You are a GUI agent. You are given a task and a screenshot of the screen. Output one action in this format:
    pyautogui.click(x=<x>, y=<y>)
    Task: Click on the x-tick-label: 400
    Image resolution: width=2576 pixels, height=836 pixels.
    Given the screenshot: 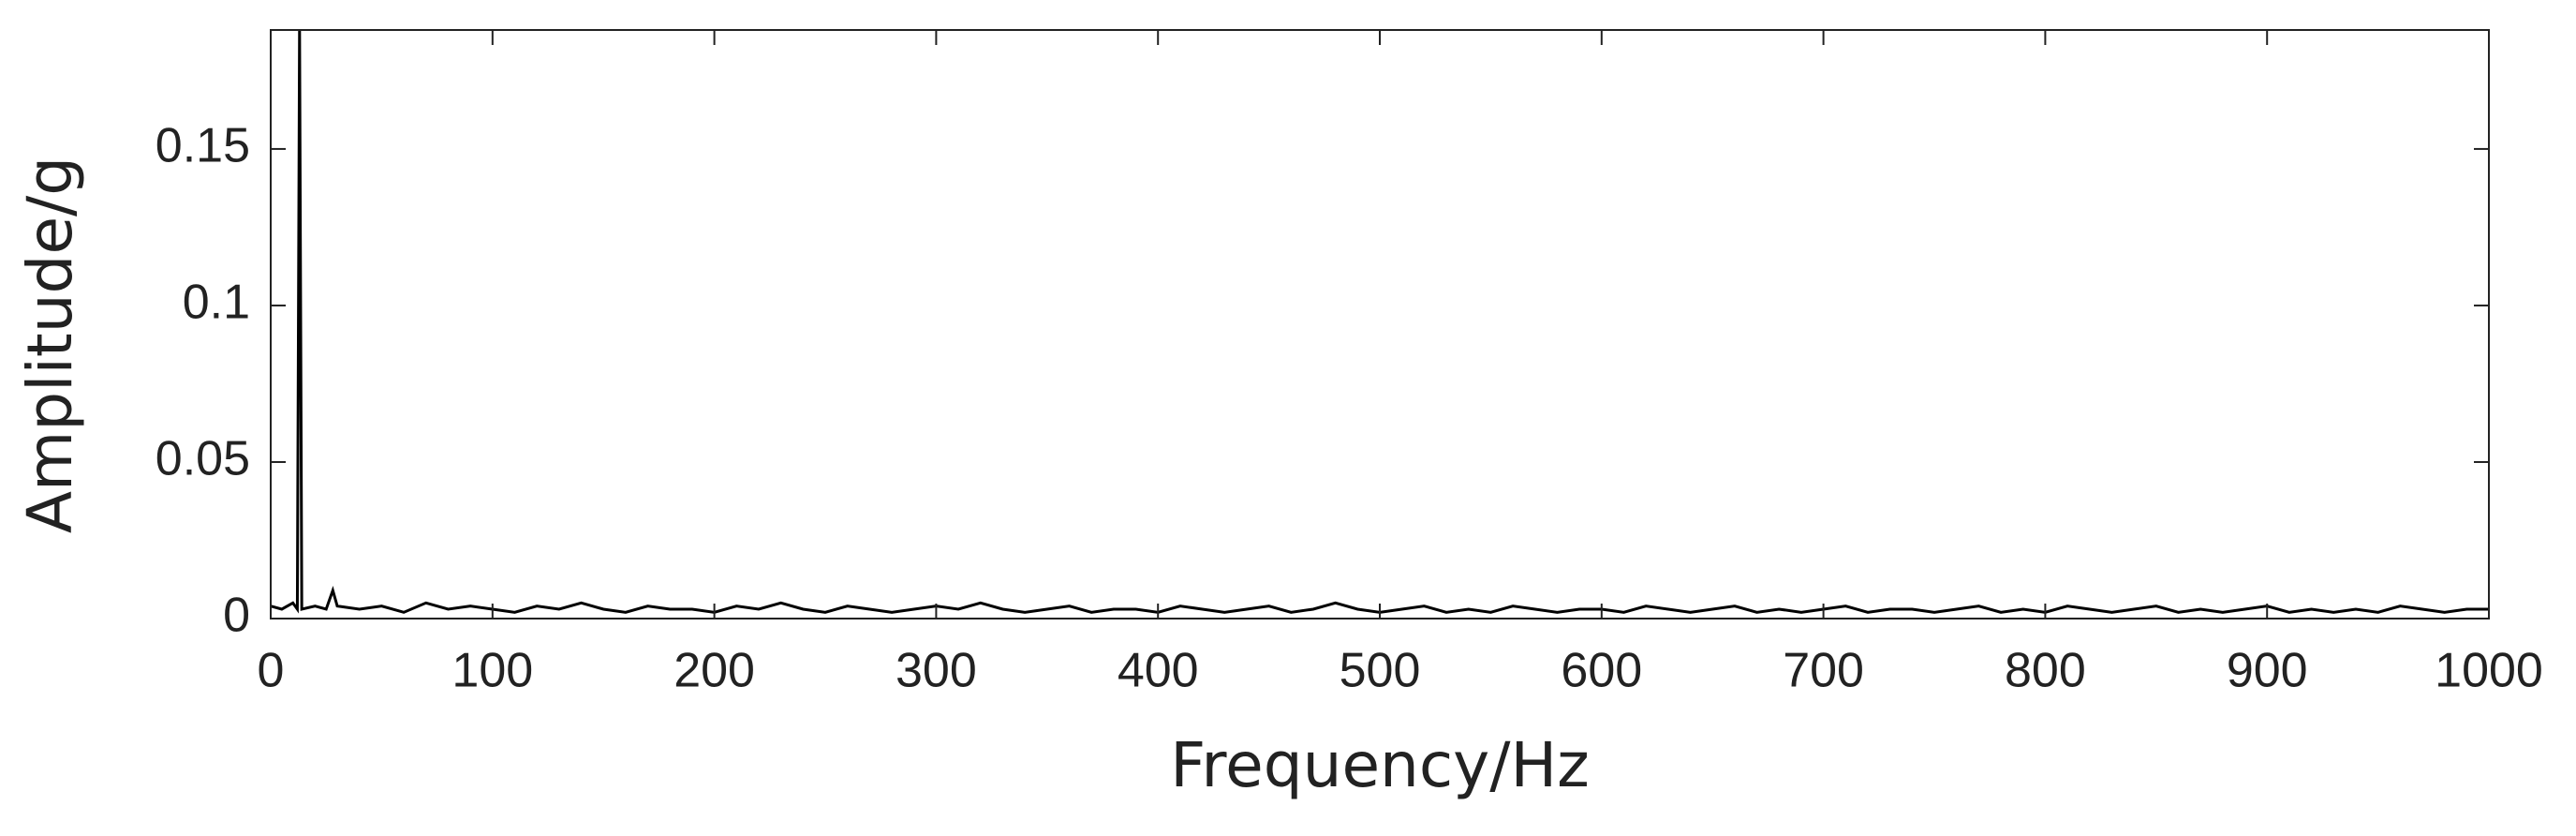 What is the action you would take?
    pyautogui.click(x=1159, y=671)
    